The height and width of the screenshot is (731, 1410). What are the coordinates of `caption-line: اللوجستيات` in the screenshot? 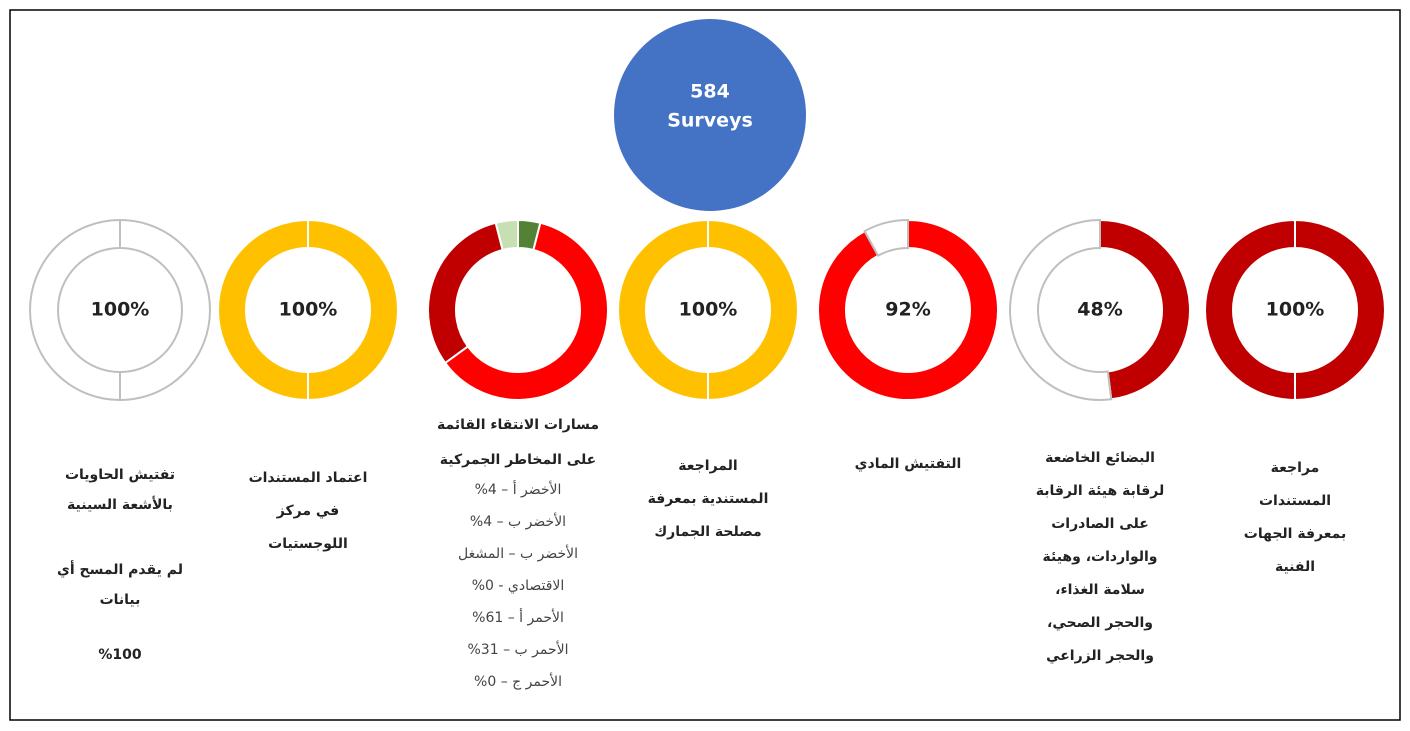 It's located at (308, 544).